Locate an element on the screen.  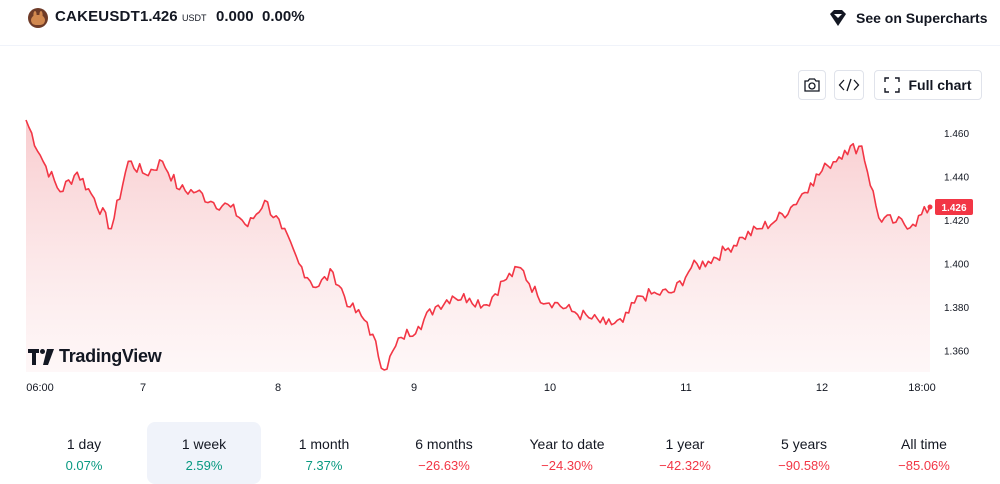
period-label: 1 month is located at coordinates (324, 444).